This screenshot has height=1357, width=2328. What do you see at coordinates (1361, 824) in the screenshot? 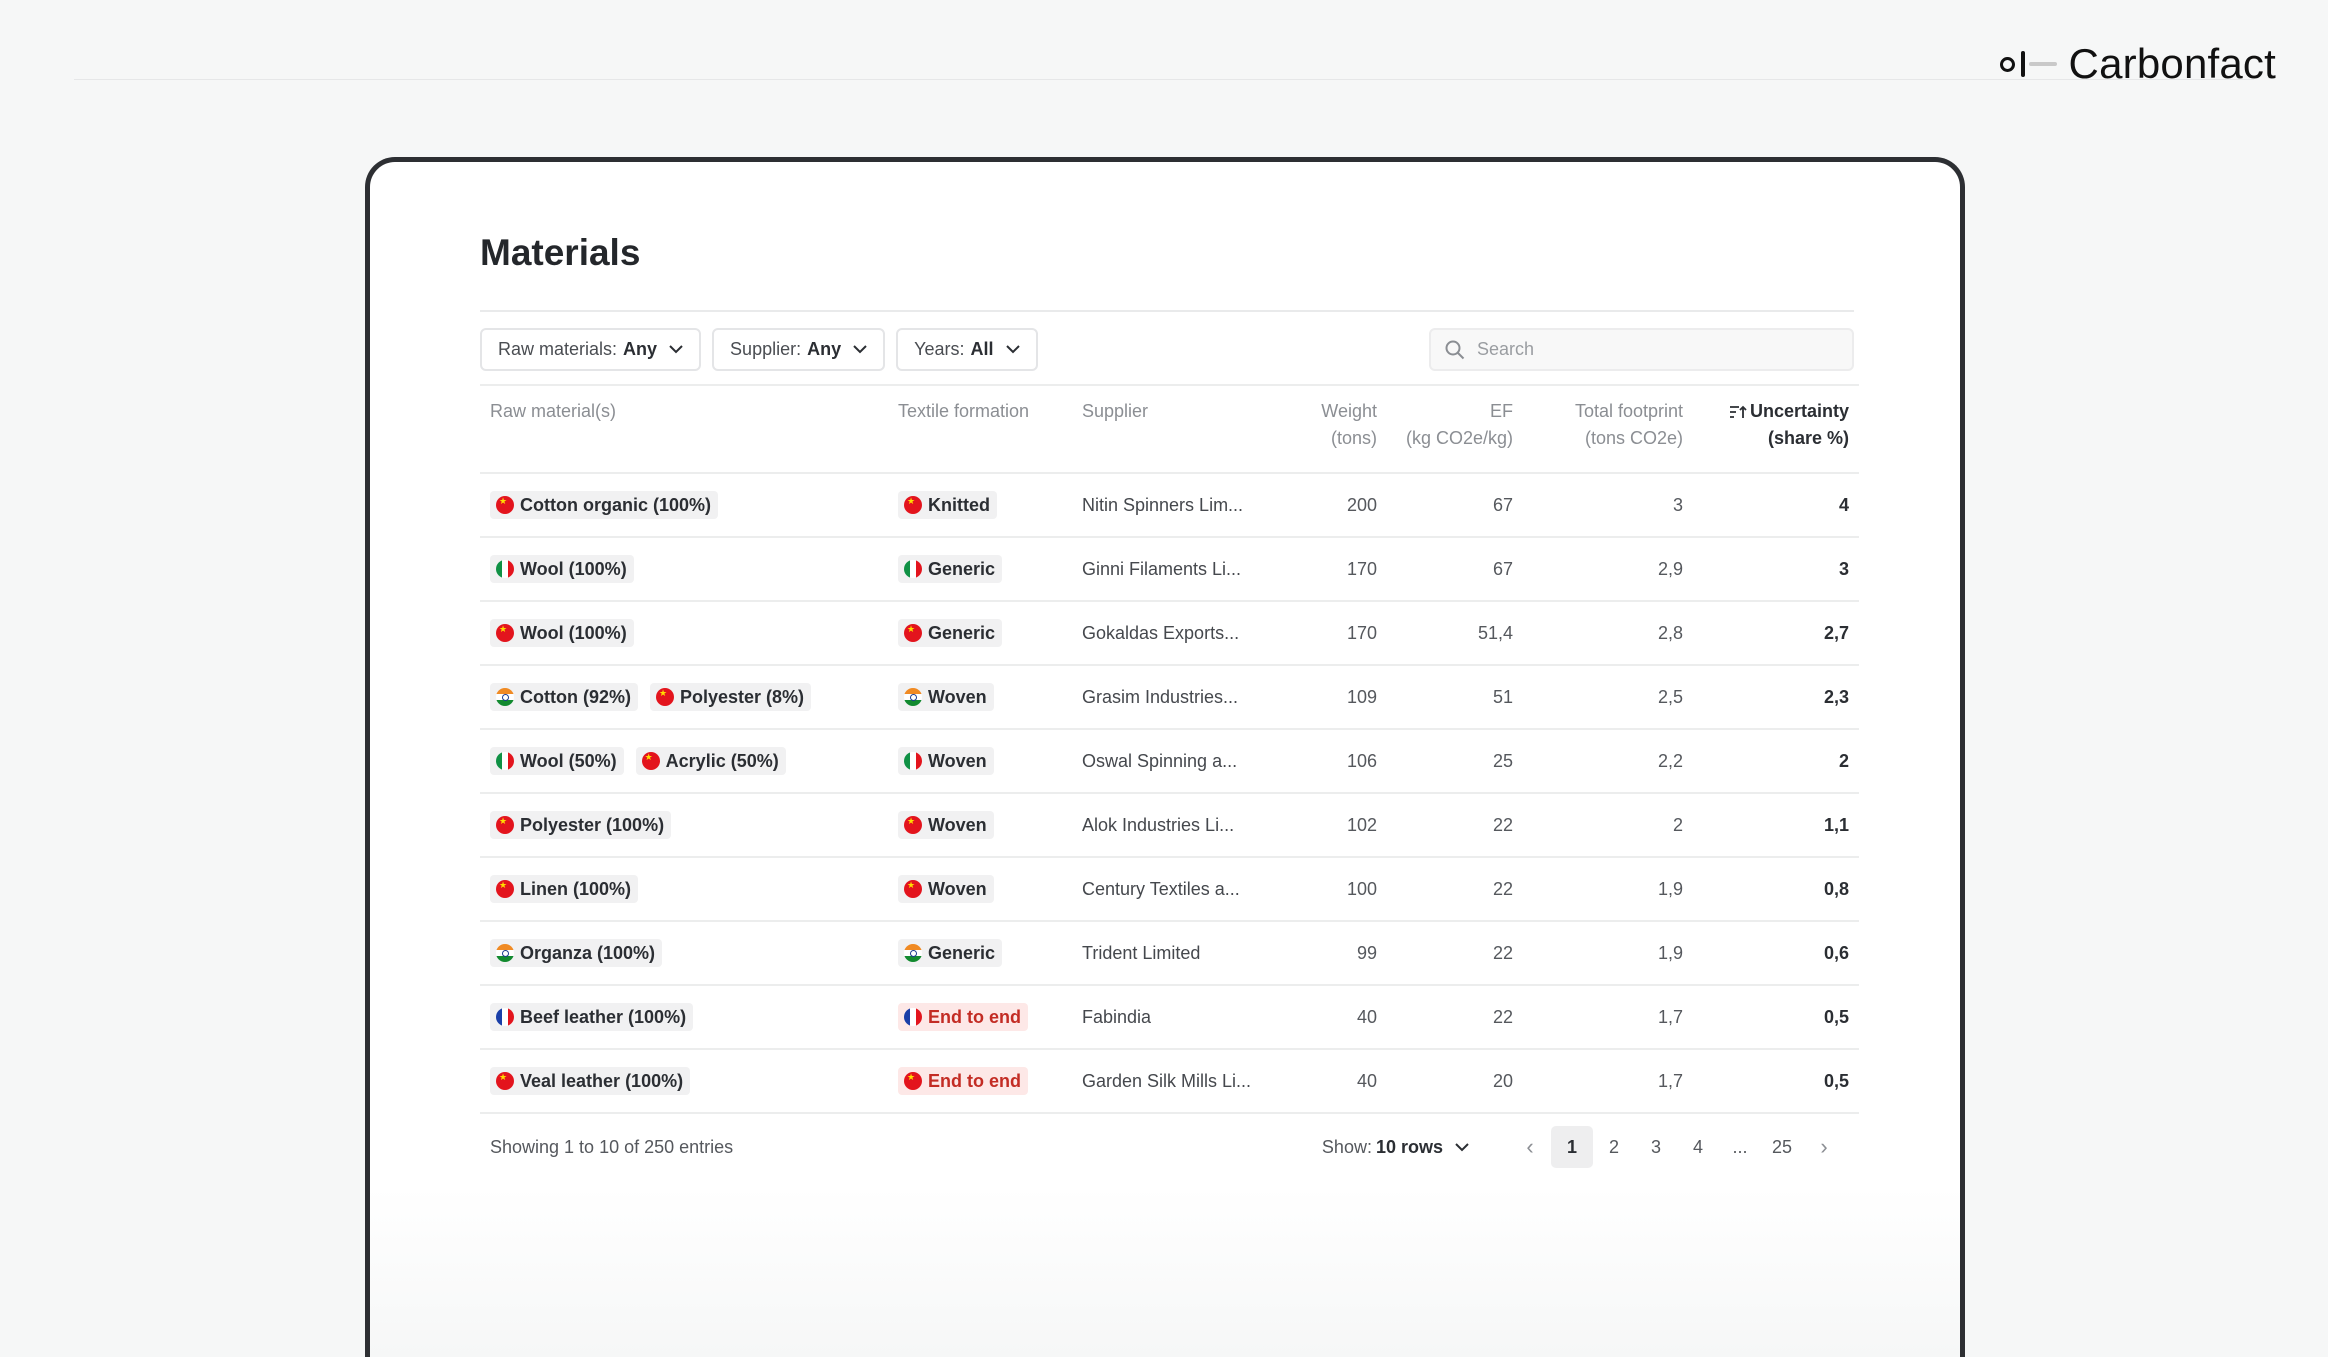
I see `cell-weight: 102` at bounding box center [1361, 824].